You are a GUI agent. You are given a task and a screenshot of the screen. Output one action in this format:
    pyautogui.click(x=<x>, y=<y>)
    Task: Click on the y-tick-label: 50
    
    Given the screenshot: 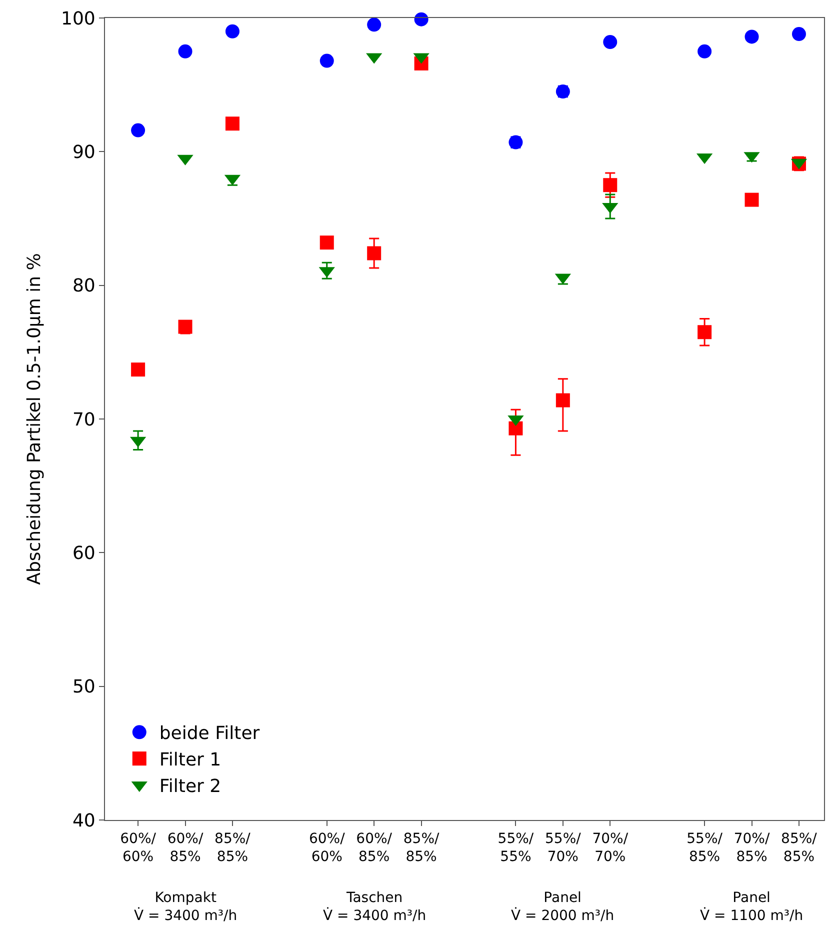 What is the action you would take?
    pyautogui.click(x=84, y=687)
    